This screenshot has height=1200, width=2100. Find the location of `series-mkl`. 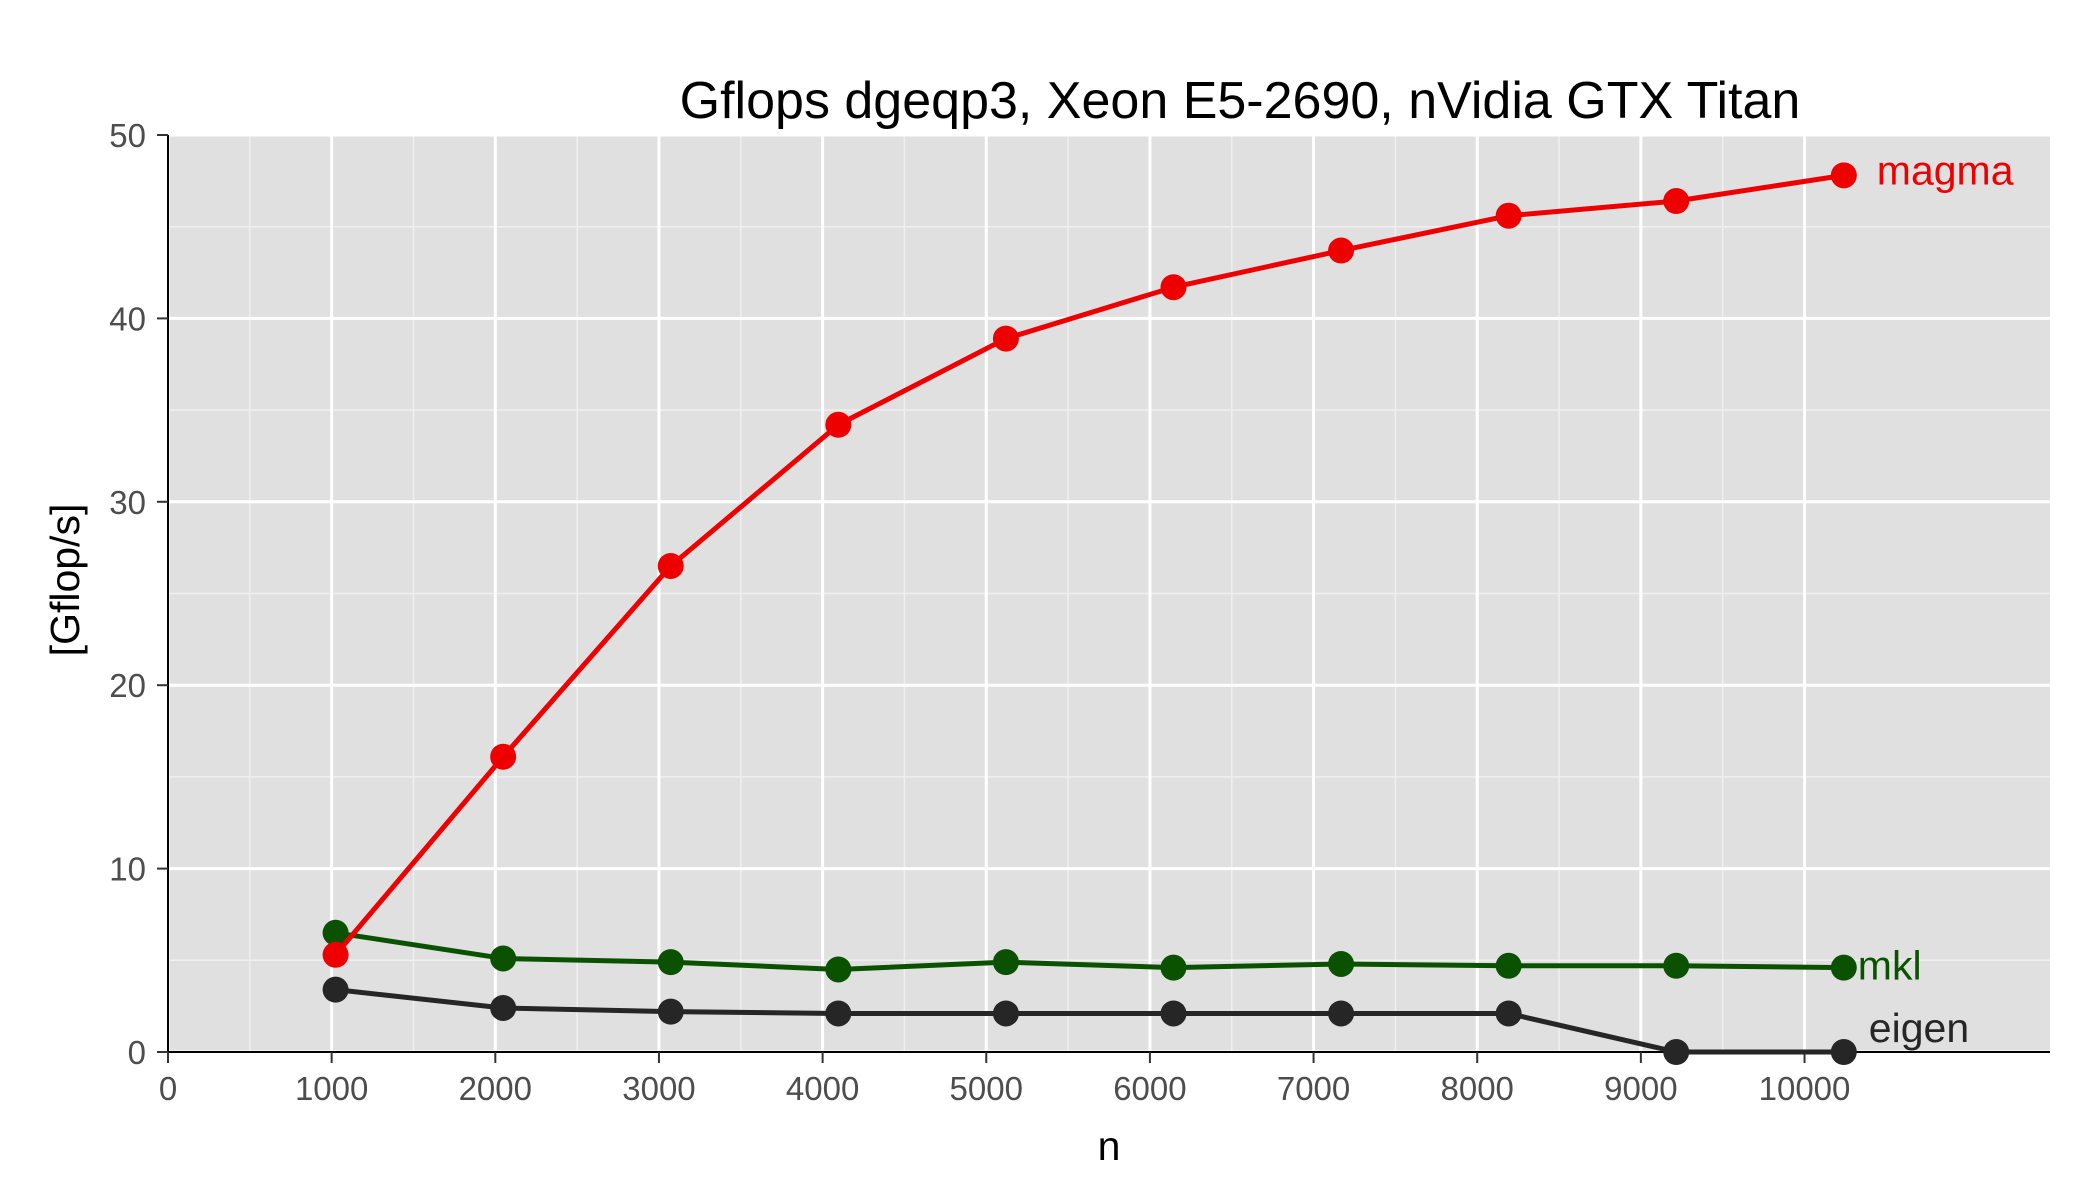

series-mkl is located at coordinates (1089, 951).